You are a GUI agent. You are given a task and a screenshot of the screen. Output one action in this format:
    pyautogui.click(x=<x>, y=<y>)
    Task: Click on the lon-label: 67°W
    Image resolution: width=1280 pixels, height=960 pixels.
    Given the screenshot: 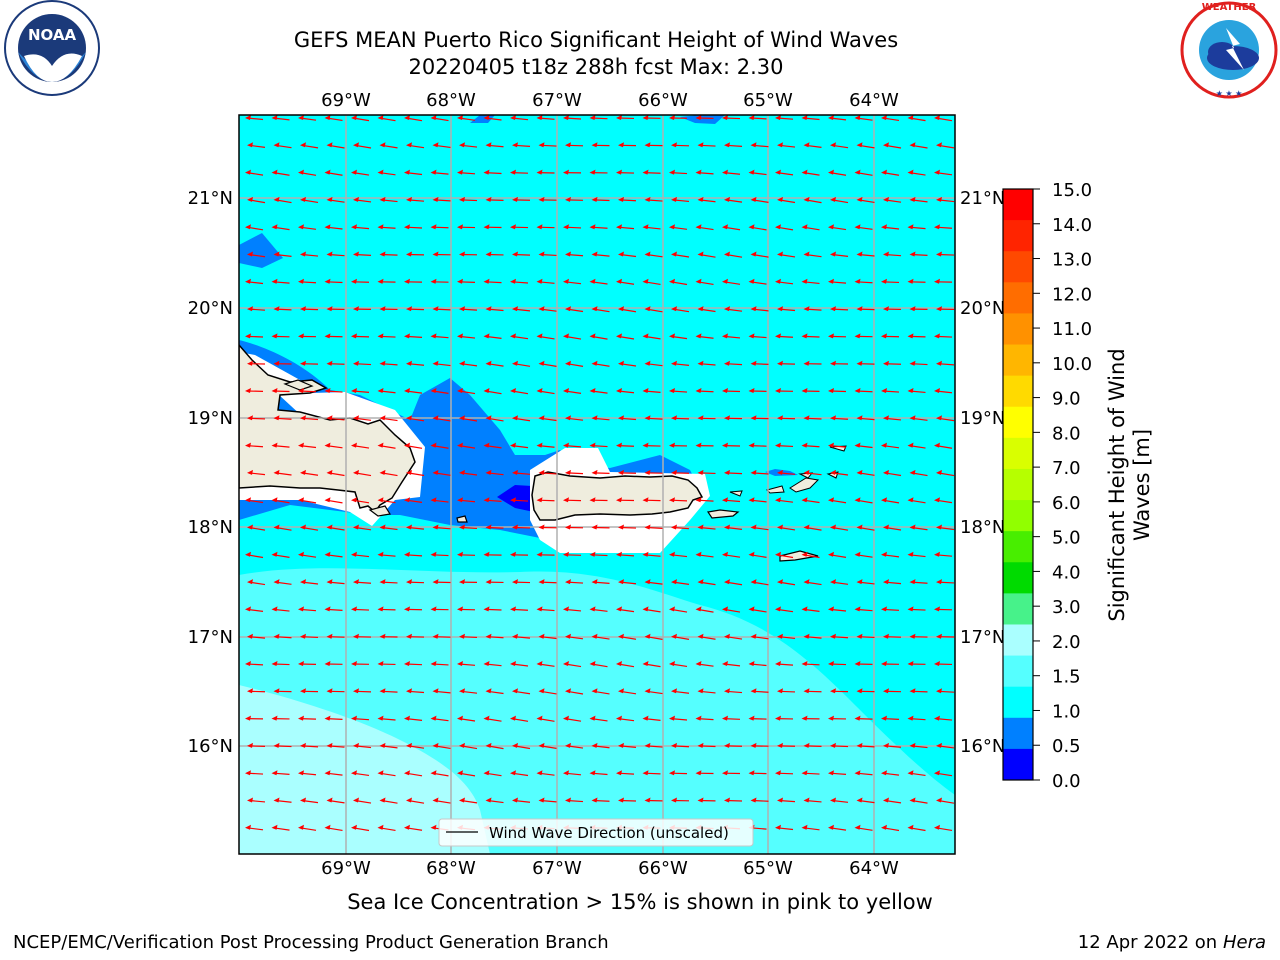 What is the action you would take?
    pyautogui.click(x=557, y=100)
    